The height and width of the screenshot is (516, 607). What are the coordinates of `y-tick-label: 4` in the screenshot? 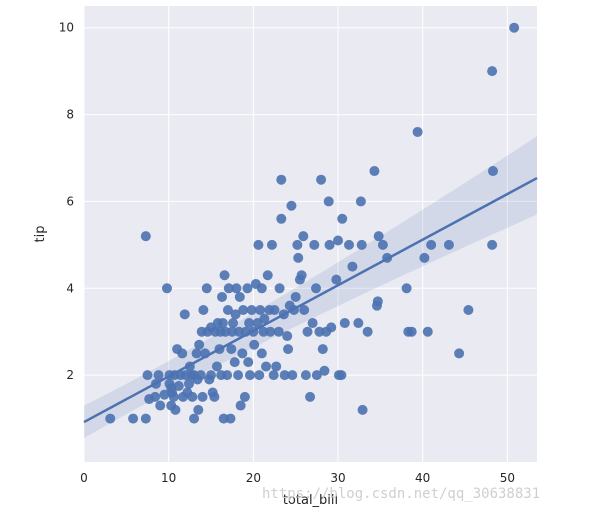 It's located at (70, 288).